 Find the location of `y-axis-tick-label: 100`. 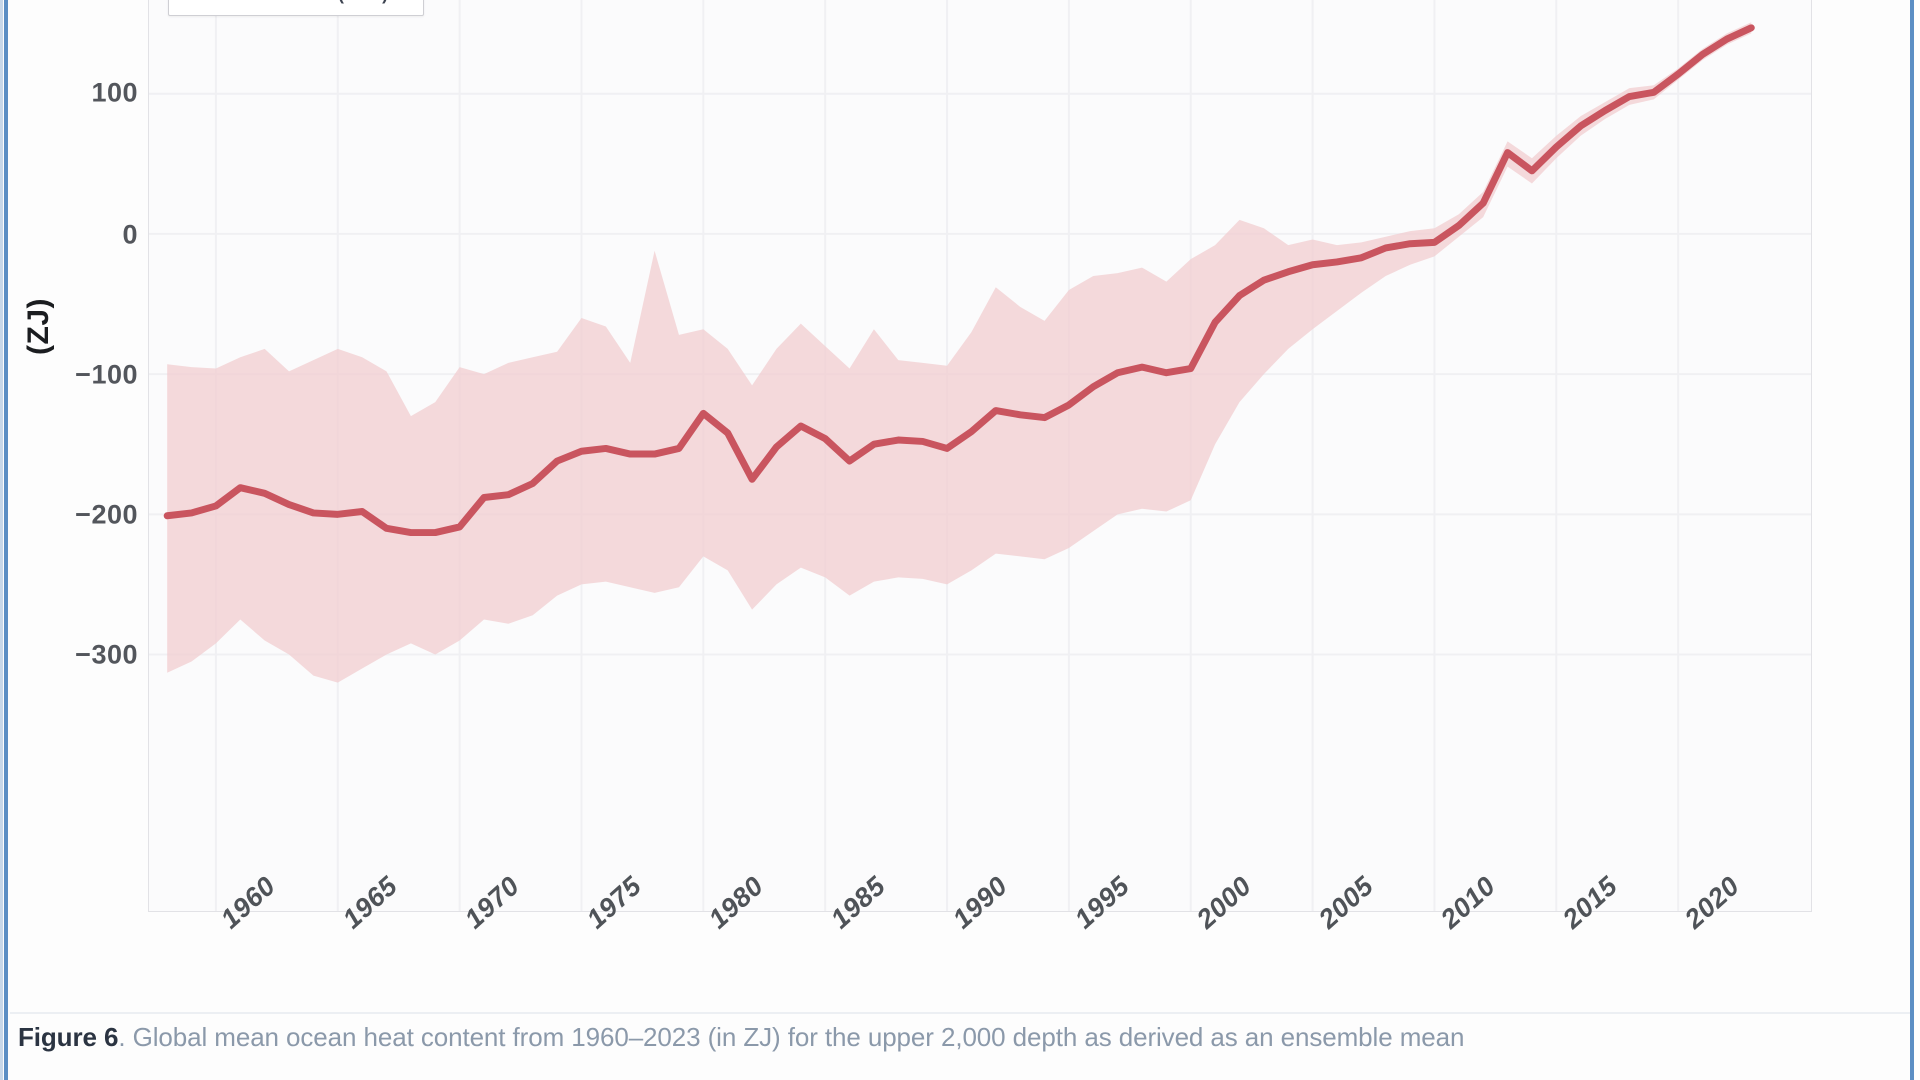

y-axis-tick-label: 100 is located at coordinates (114, 92).